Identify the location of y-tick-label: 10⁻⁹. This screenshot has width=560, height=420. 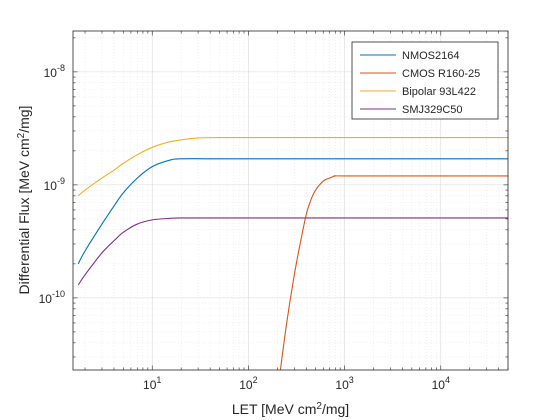
(54, 184).